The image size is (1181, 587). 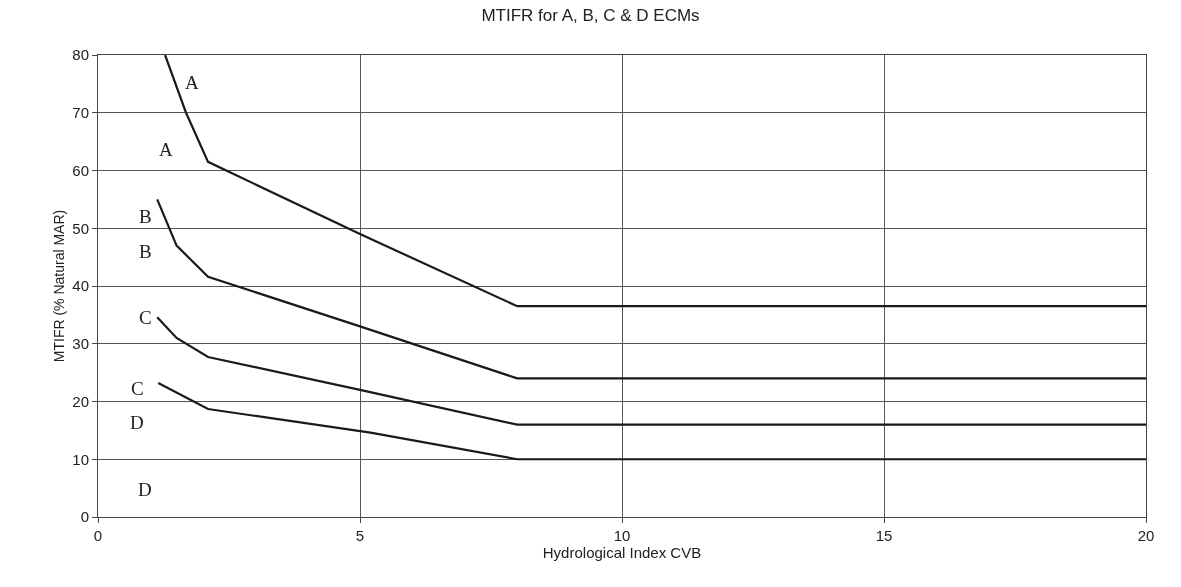 What do you see at coordinates (651, 421) in the screenshot?
I see `line-series` at bounding box center [651, 421].